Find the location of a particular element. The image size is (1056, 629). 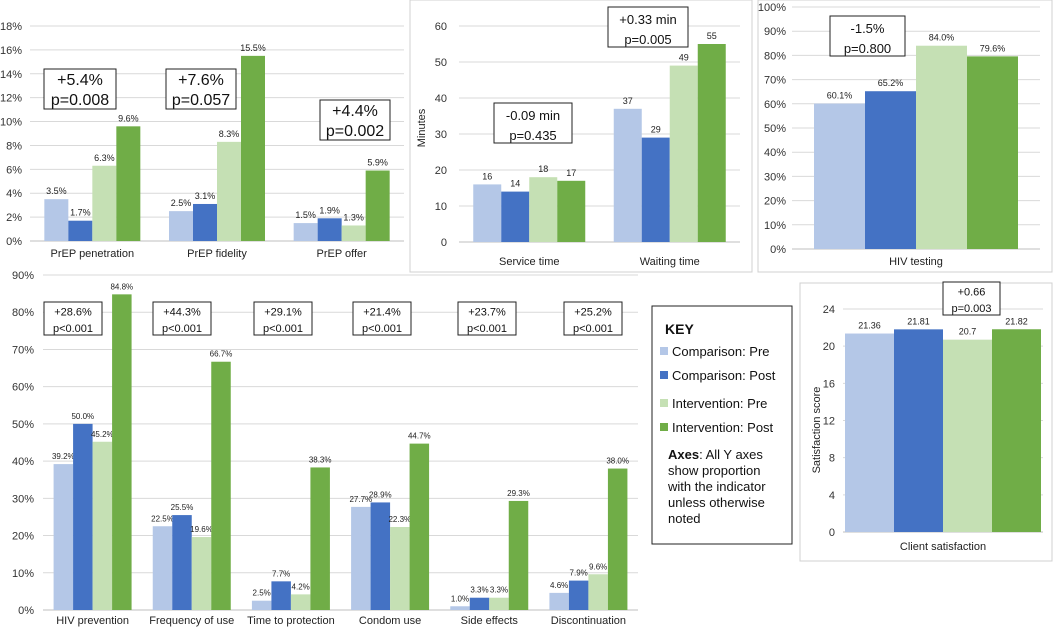

knowledge-bar-discontinuation-intervention-pre is located at coordinates (598, 592).